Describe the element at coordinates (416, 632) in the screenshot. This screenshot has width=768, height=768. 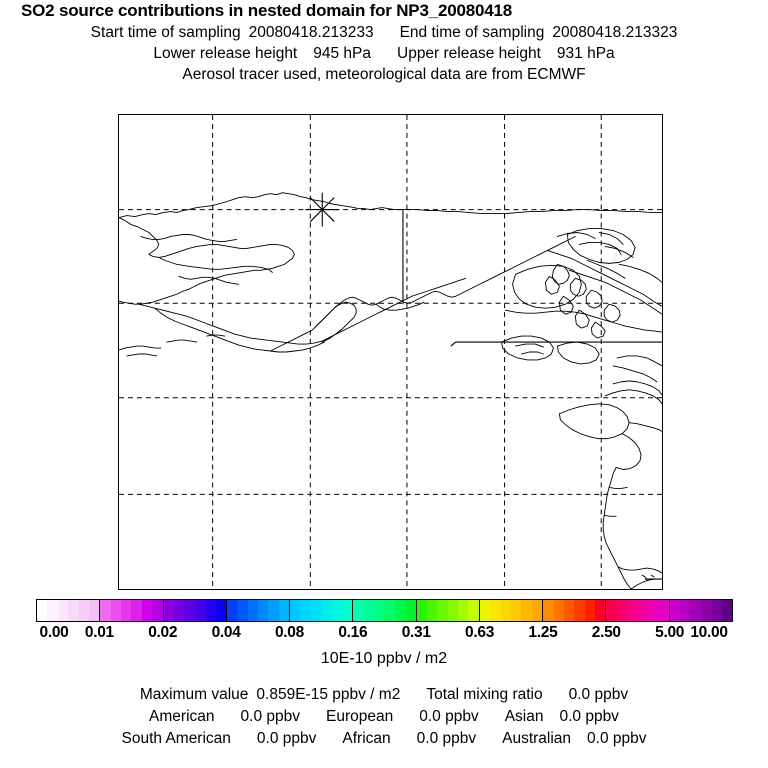
I see `colorbar-tick-label: 0.31` at that location.